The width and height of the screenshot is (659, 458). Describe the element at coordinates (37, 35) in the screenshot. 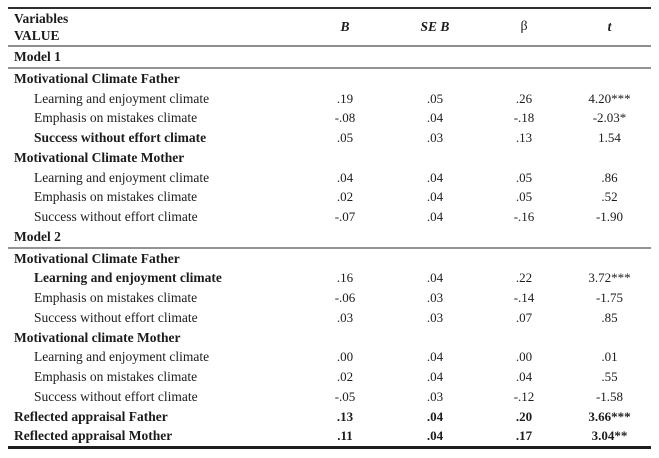

I see `header-value: VALUE` at that location.